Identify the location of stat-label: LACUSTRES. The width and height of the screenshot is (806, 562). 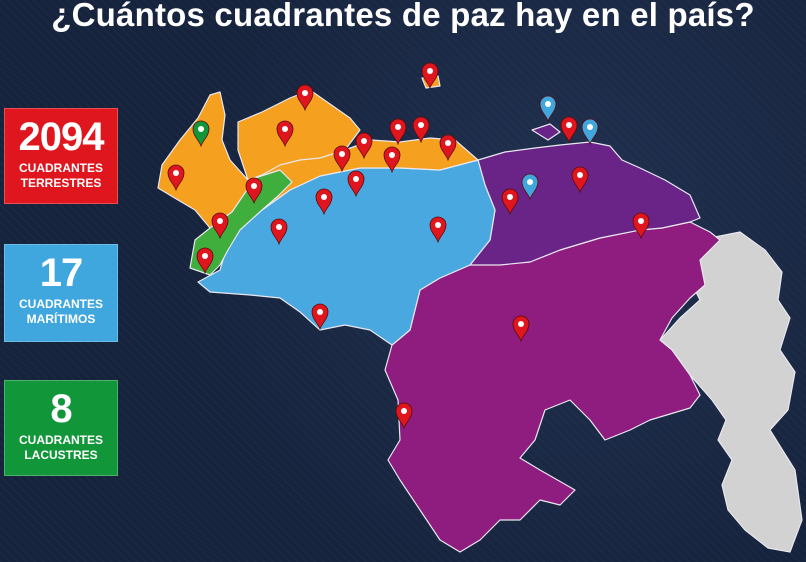
(61, 455).